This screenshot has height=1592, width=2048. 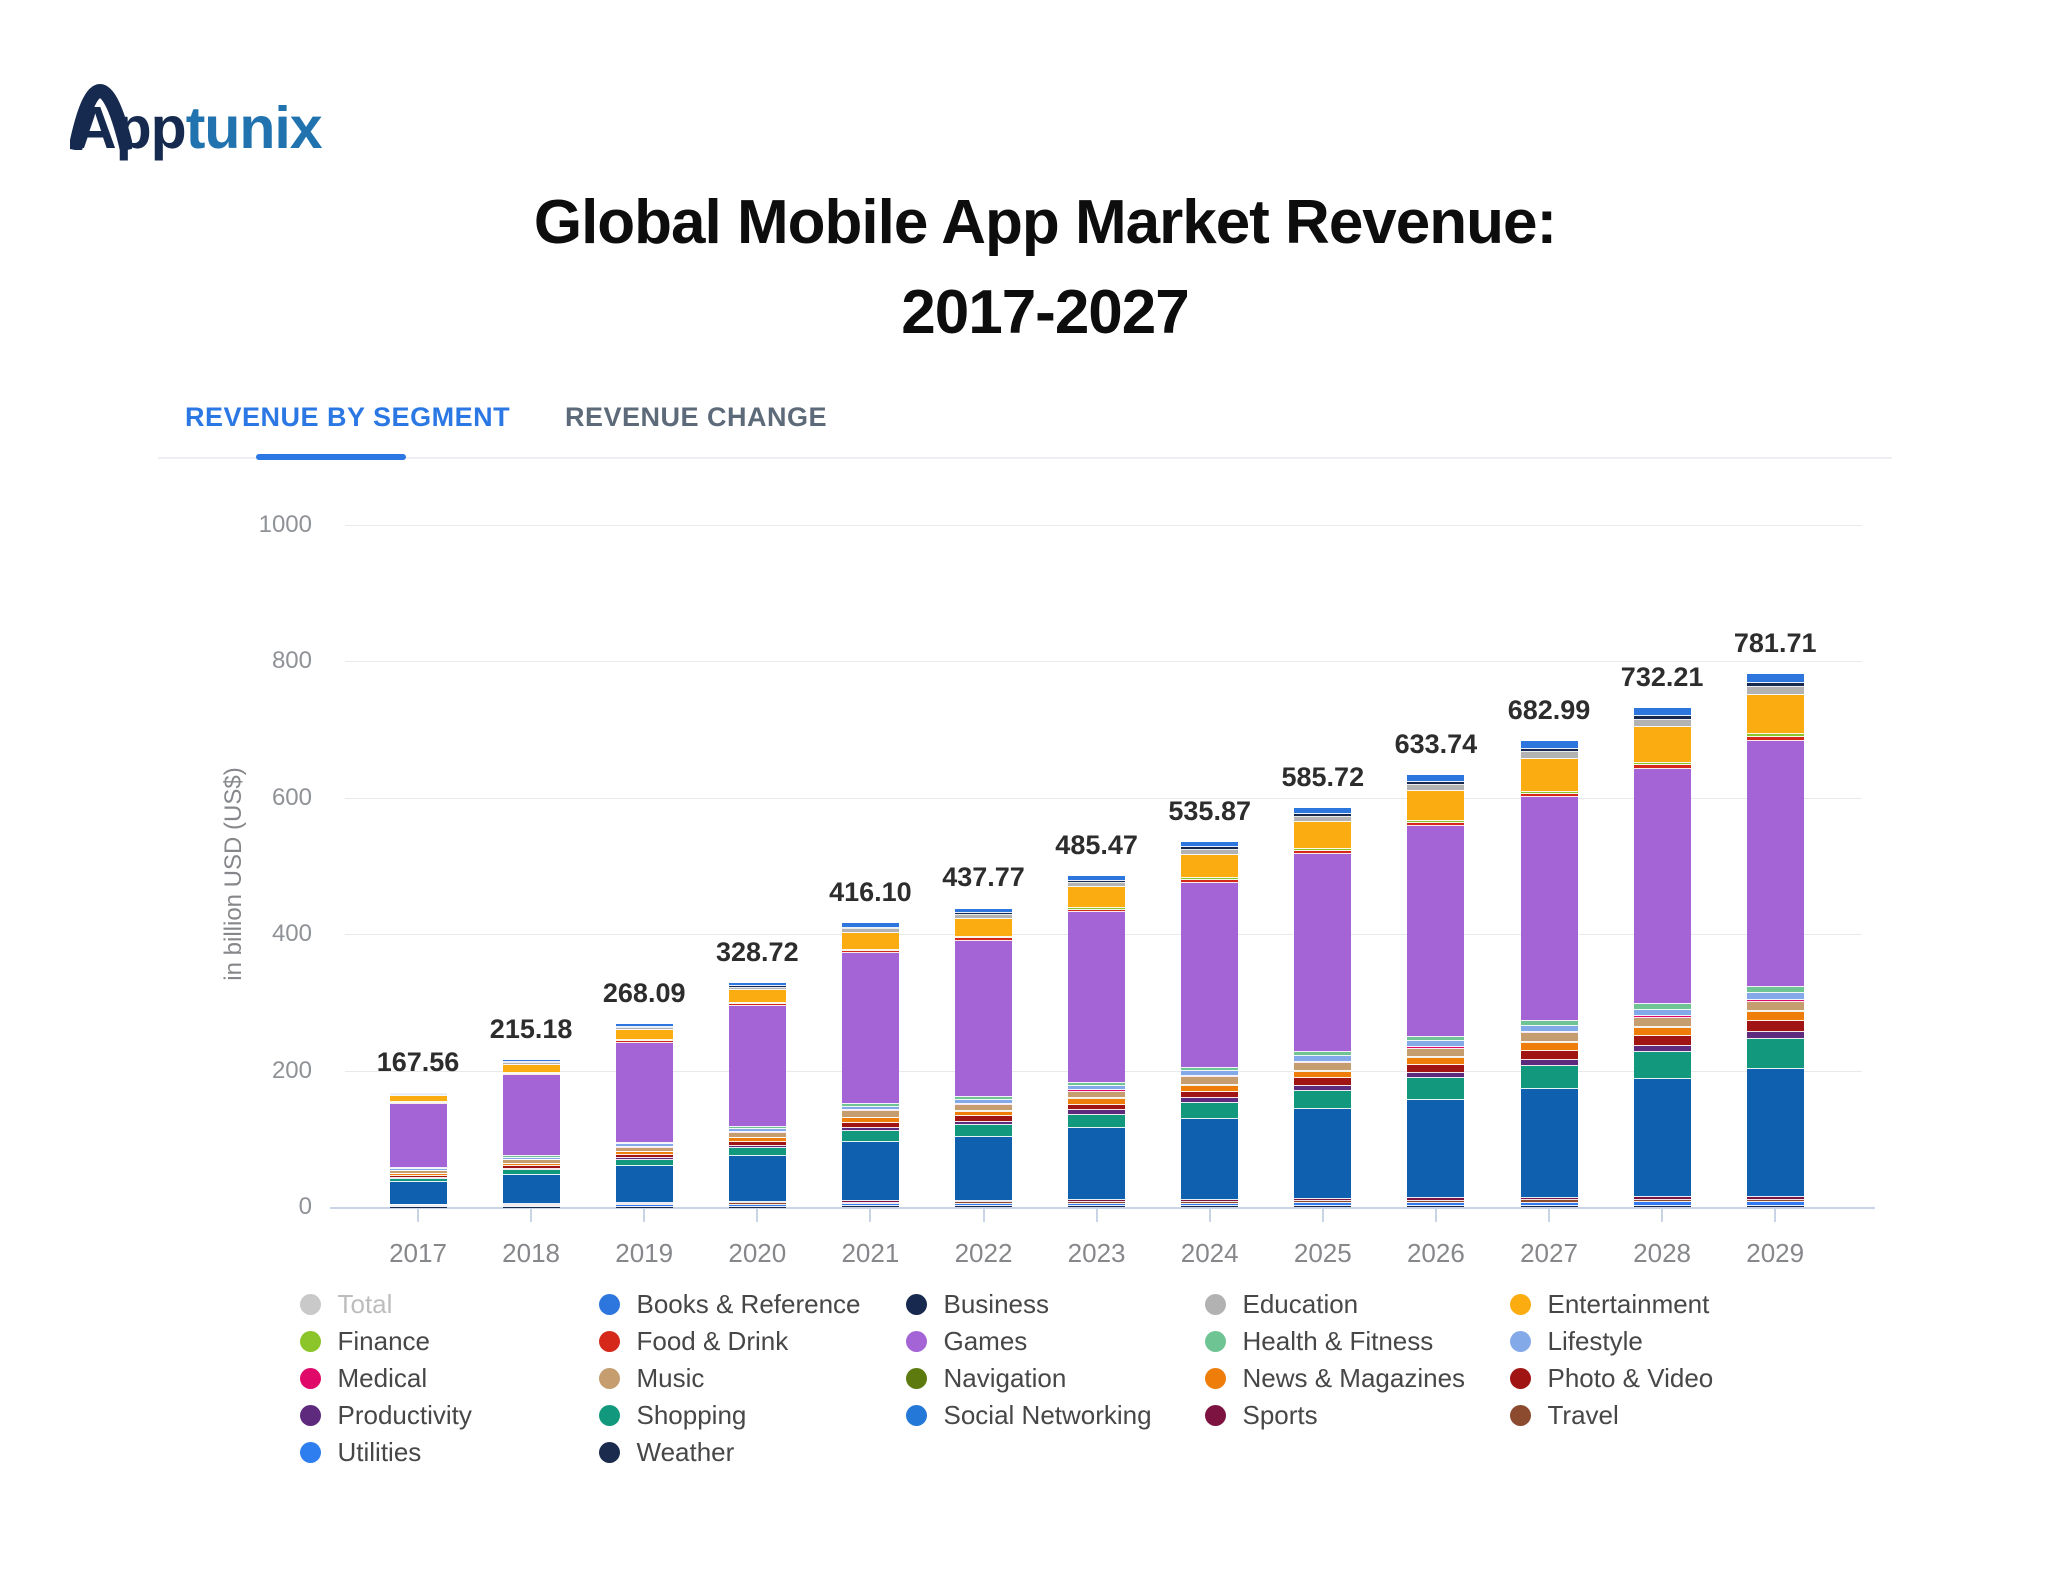 I want to click on legend-item-books-reference: Books & Reference, so click(x=729, y=1304).